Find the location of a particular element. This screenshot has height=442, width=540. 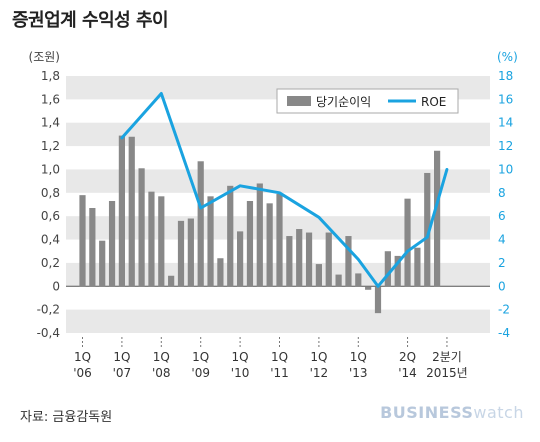

left-tick-label: 1,8 is located at coordinates (50, 76).